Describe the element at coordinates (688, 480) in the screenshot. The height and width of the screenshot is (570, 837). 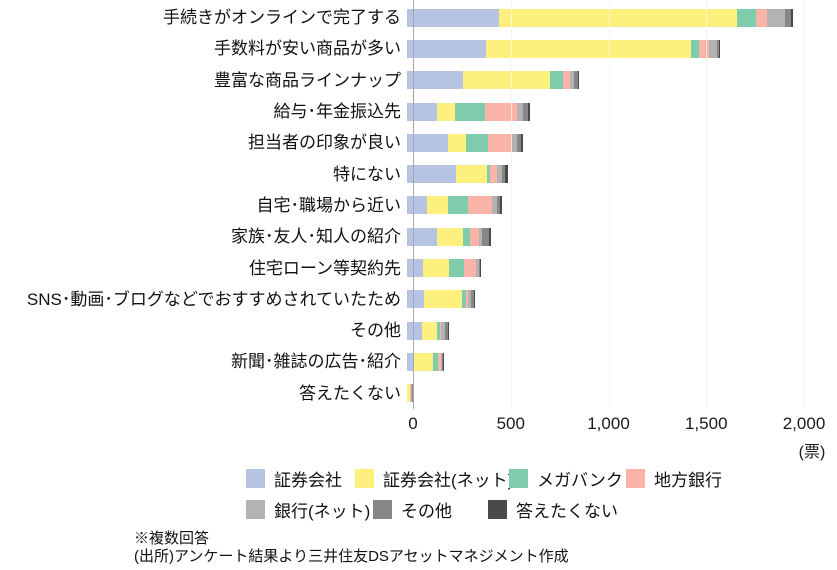
I see `legend-label: 地方銀行` at that location.